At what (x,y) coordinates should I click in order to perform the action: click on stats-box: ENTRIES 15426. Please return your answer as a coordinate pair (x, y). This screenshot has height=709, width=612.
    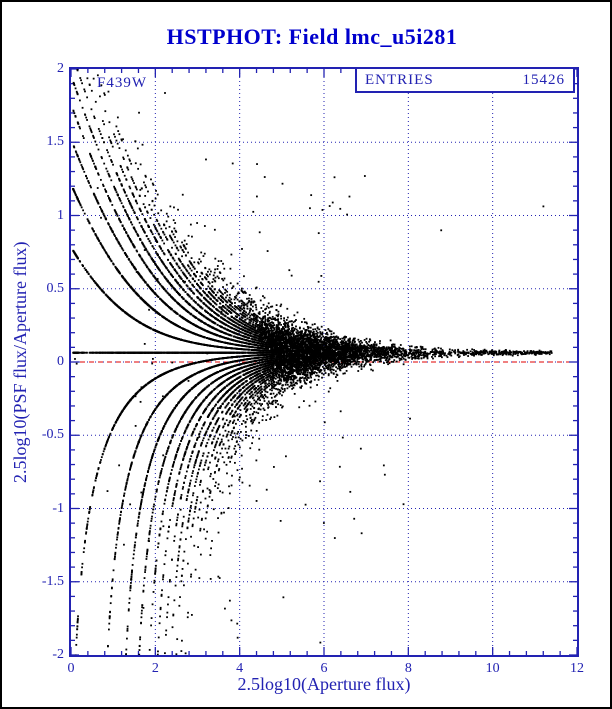
    Looking at the image, I should click on (465, 80).